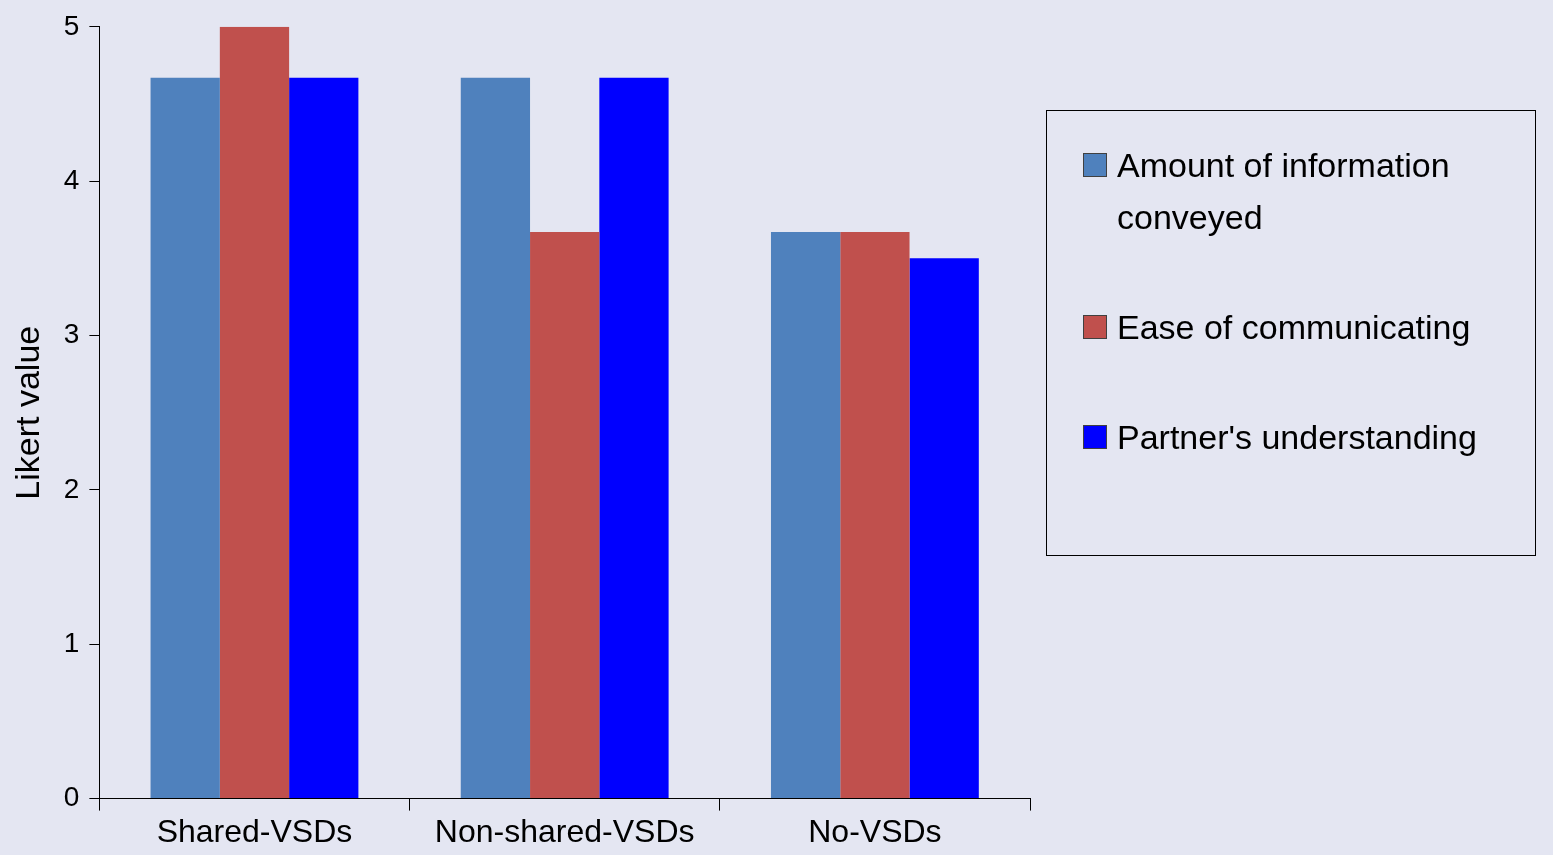  I want to click on y-tick-label: 3, so click(71, 334).